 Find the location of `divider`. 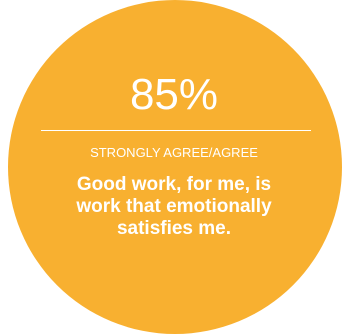

divider is located at coordinates (176, 130).